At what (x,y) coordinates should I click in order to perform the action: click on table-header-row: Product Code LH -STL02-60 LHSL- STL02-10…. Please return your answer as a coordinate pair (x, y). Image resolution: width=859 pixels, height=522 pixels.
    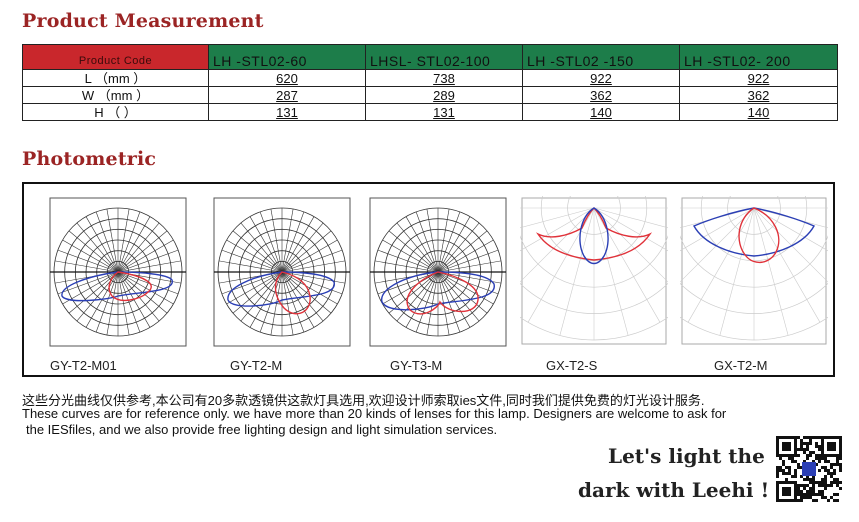
    Looking at the image, I should click on (430, 57).